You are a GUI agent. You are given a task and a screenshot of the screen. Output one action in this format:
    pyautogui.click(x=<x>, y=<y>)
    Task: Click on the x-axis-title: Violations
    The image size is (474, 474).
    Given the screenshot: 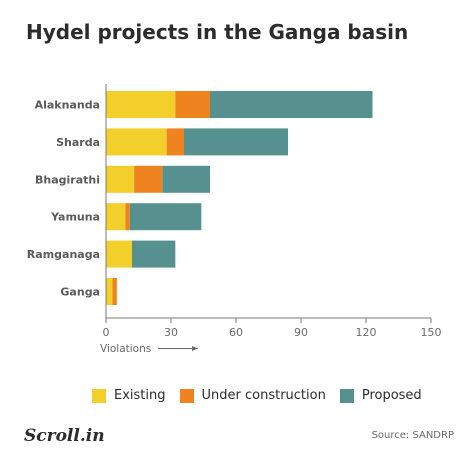 What is the action you would take?
    pyautogui.click(x=125, y=349)
    